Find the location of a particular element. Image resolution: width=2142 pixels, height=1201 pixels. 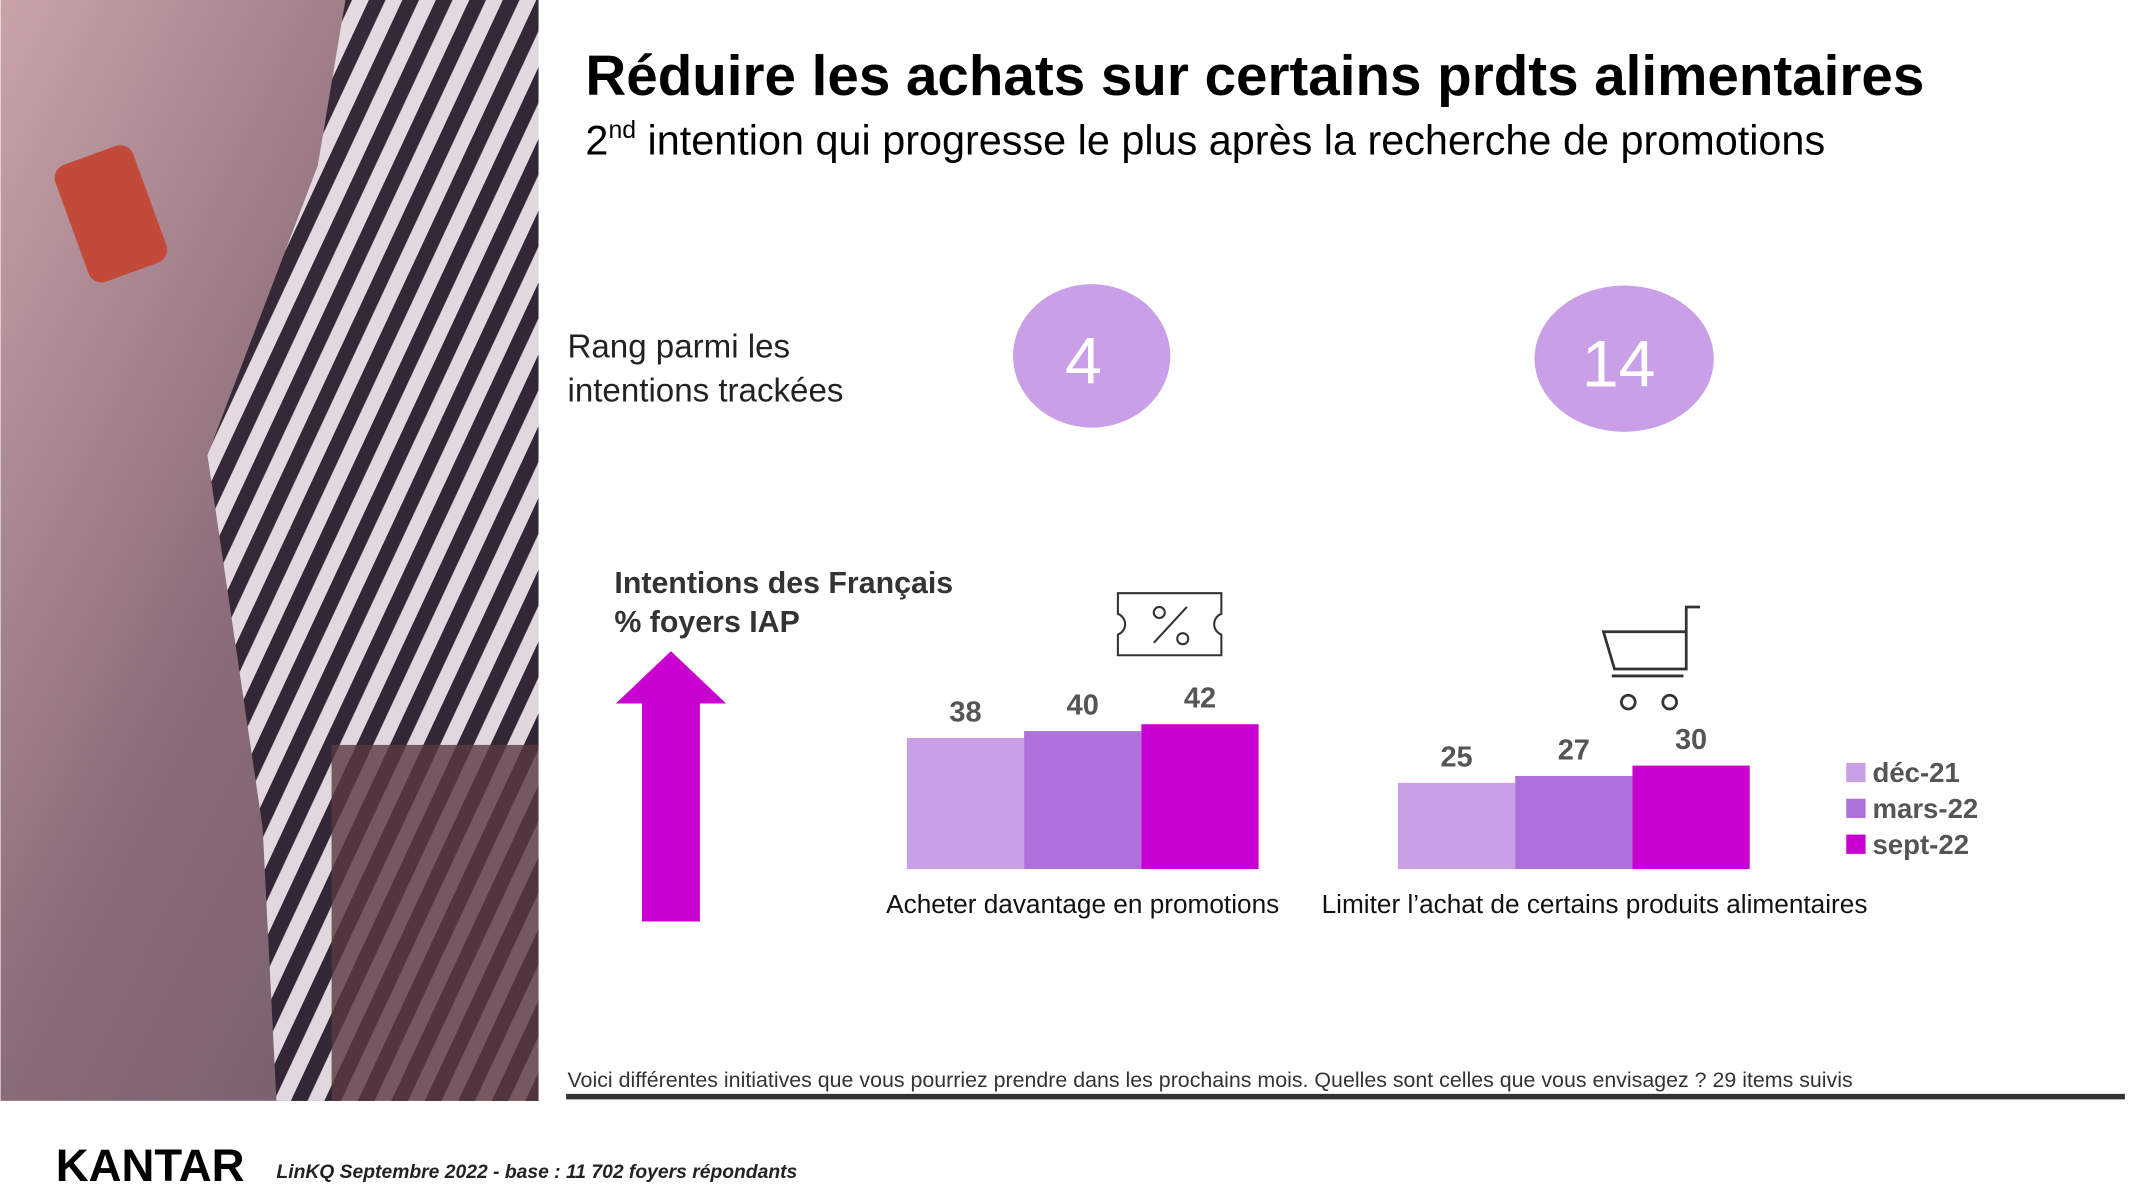

rank-label: intentions trackées is located at coordinates (705, 390).